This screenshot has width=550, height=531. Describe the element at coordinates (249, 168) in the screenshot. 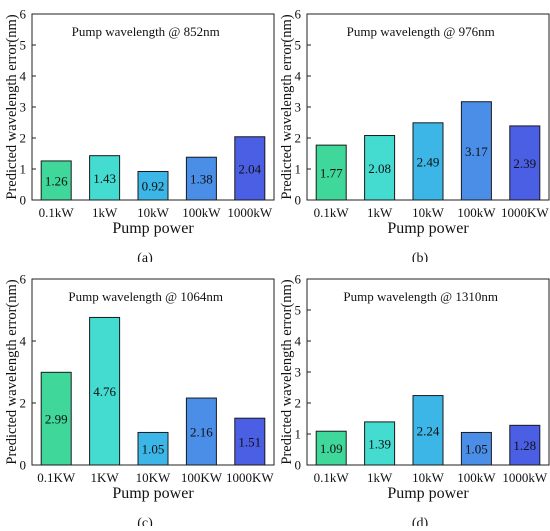

I see `bar-value-label: 2.04` at that location.